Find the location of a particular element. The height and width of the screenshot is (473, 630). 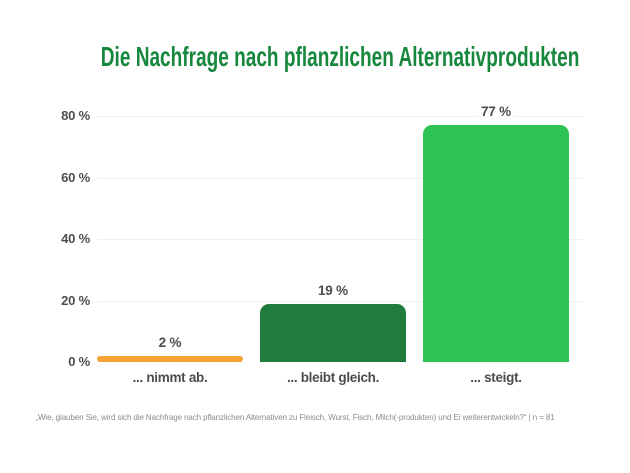

y-axis-tick-label: 20 % is located at coordinates (75, 300).